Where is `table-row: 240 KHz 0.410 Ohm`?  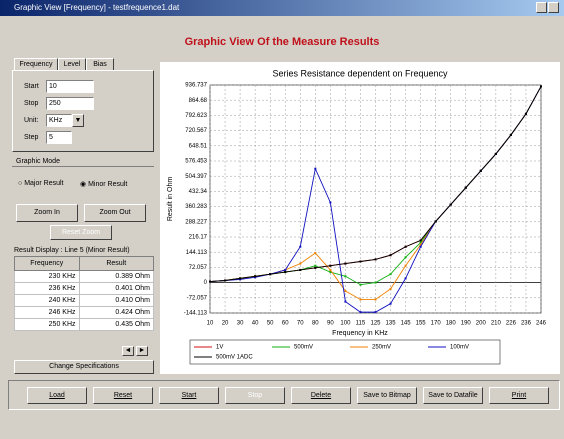 table-row: 240 KHz 0.410 Ohm is located at coordinates (84, 300).